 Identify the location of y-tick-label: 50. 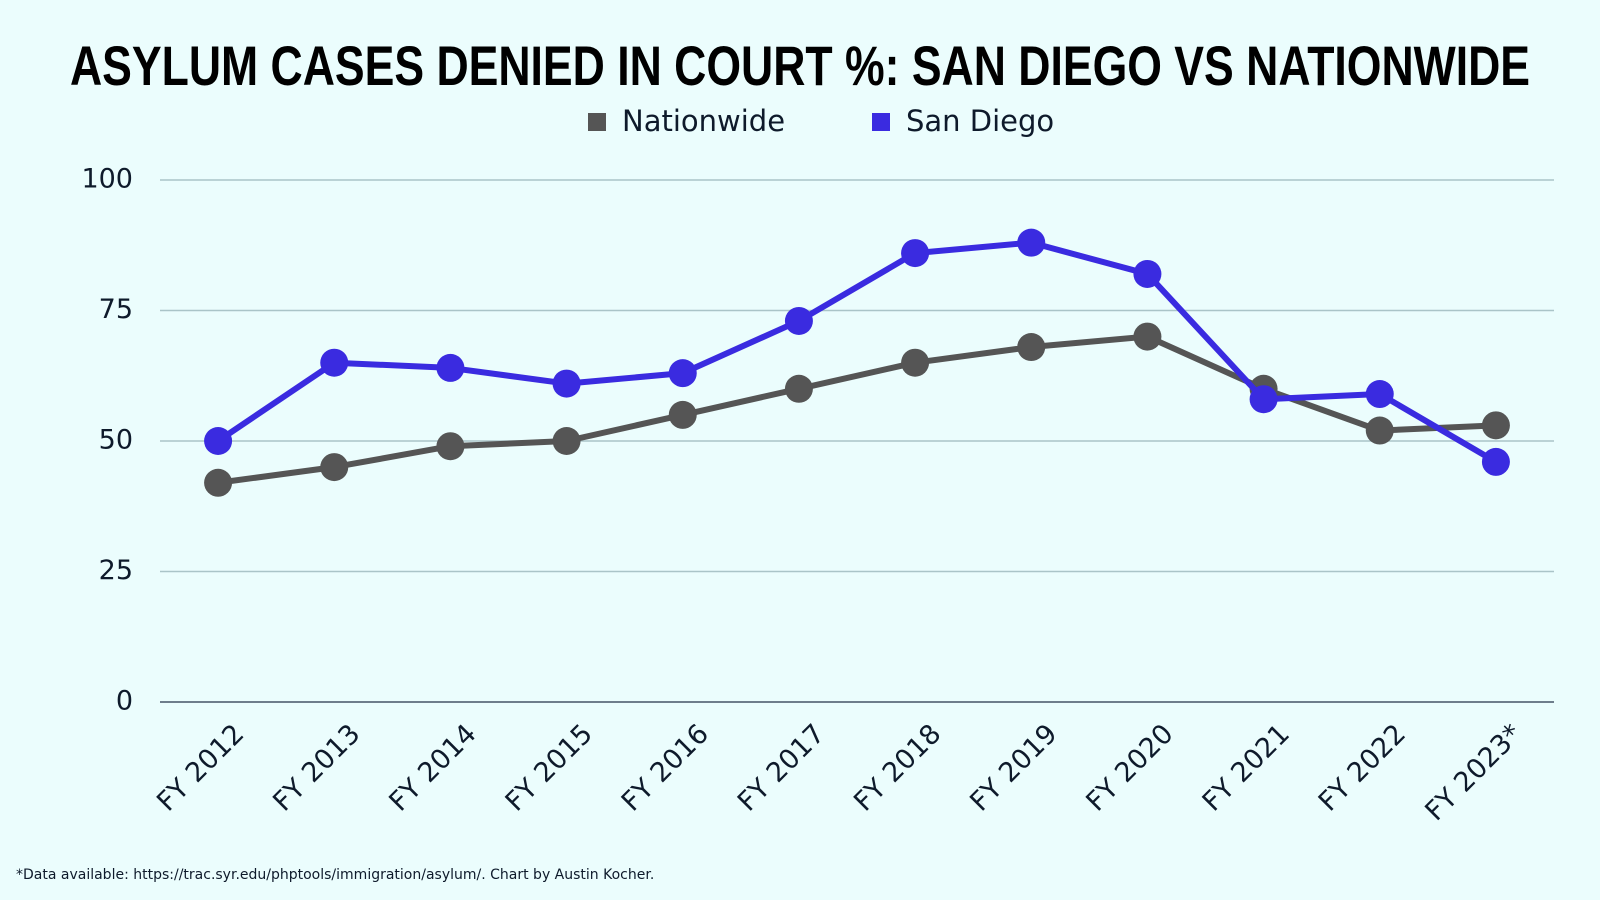
(116, 440).